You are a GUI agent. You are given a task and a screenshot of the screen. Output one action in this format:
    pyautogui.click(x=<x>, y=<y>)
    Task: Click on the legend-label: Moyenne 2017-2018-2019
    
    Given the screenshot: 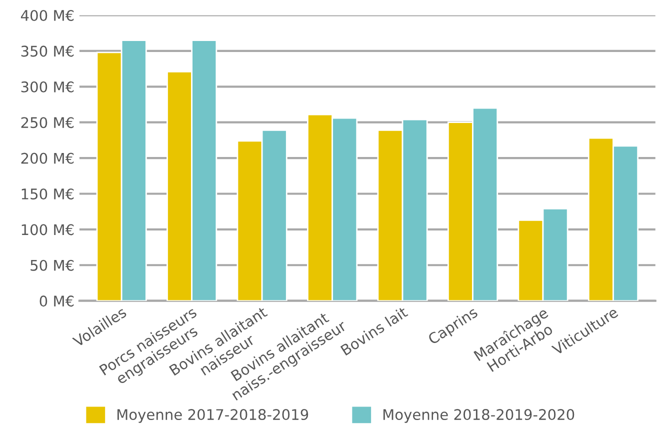 What is the action you would take?
    pyautogui.click(x=212, y=416)
    